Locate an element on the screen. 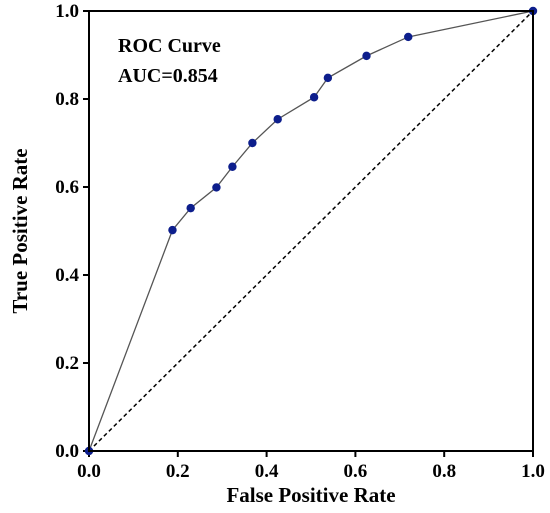 The width and height of the screenshot is (550, 513). x-axis-label: False Positive Rate is located at coordinates (310, 495).